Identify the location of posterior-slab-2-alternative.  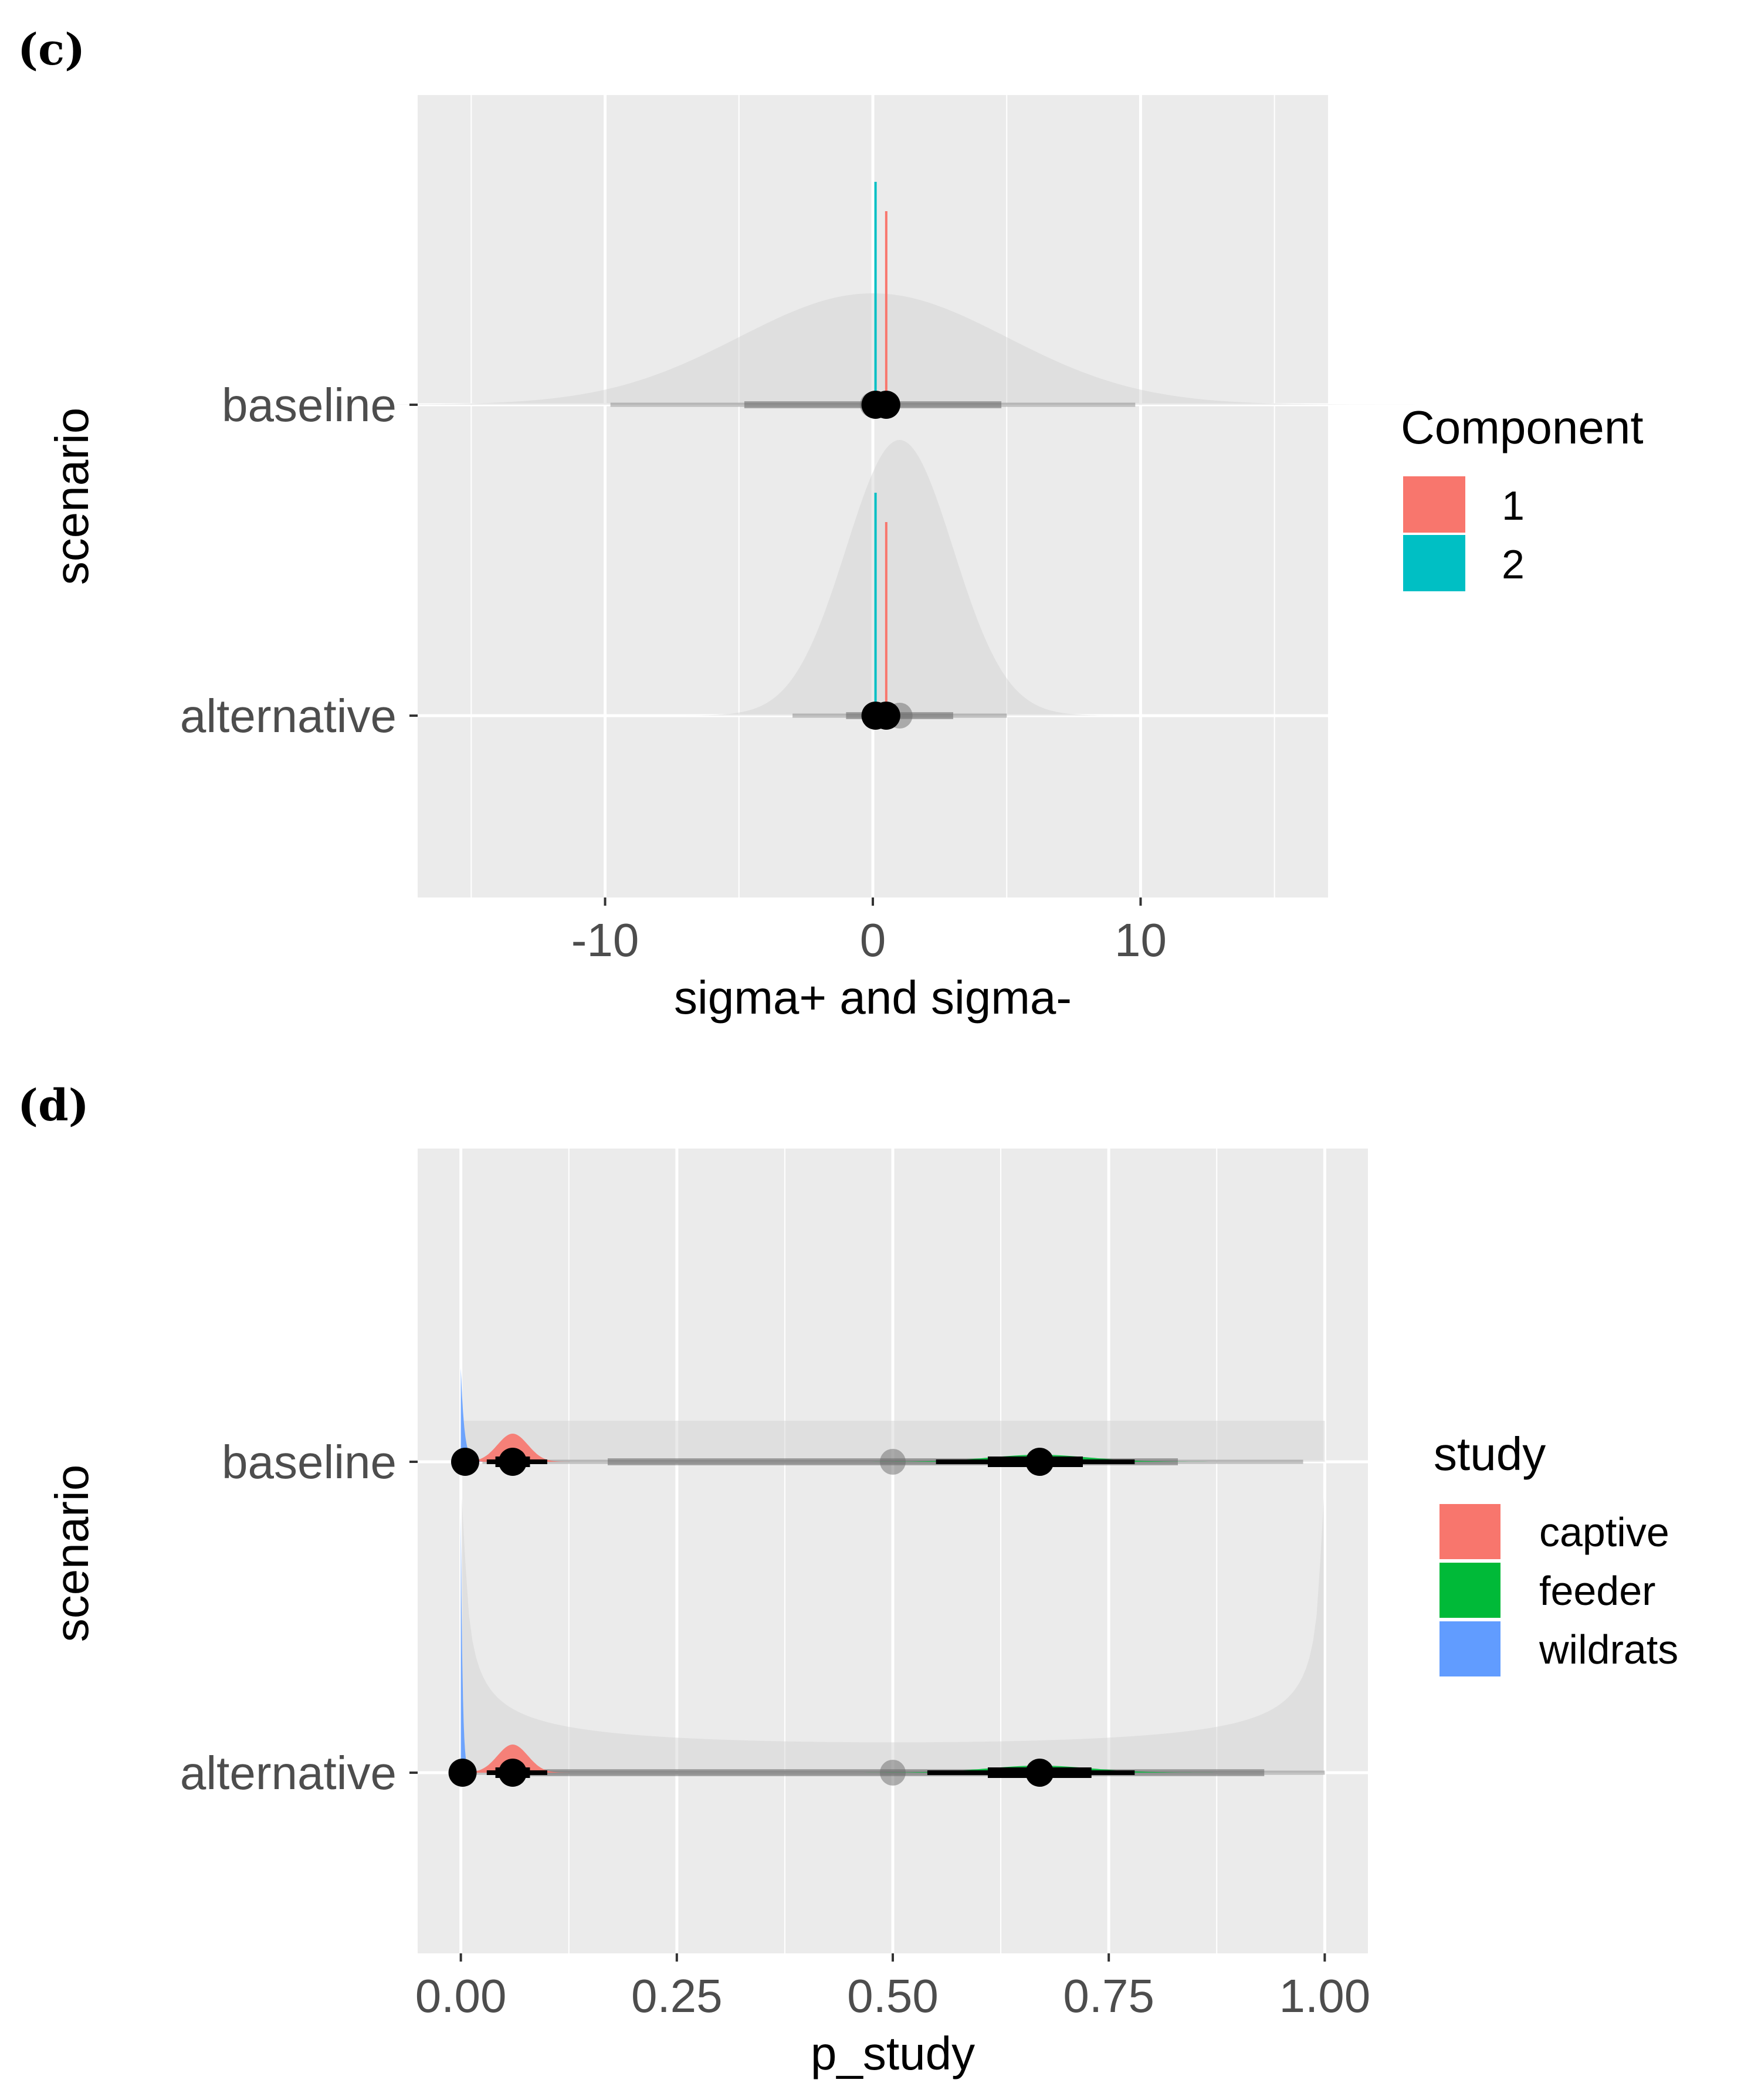
(875, 604).